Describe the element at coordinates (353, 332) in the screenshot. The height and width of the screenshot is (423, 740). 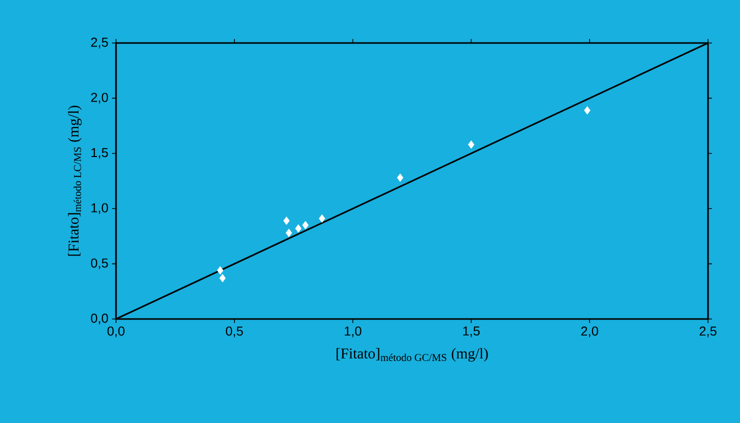
I see `x-tick-label: 1,0` at that location.